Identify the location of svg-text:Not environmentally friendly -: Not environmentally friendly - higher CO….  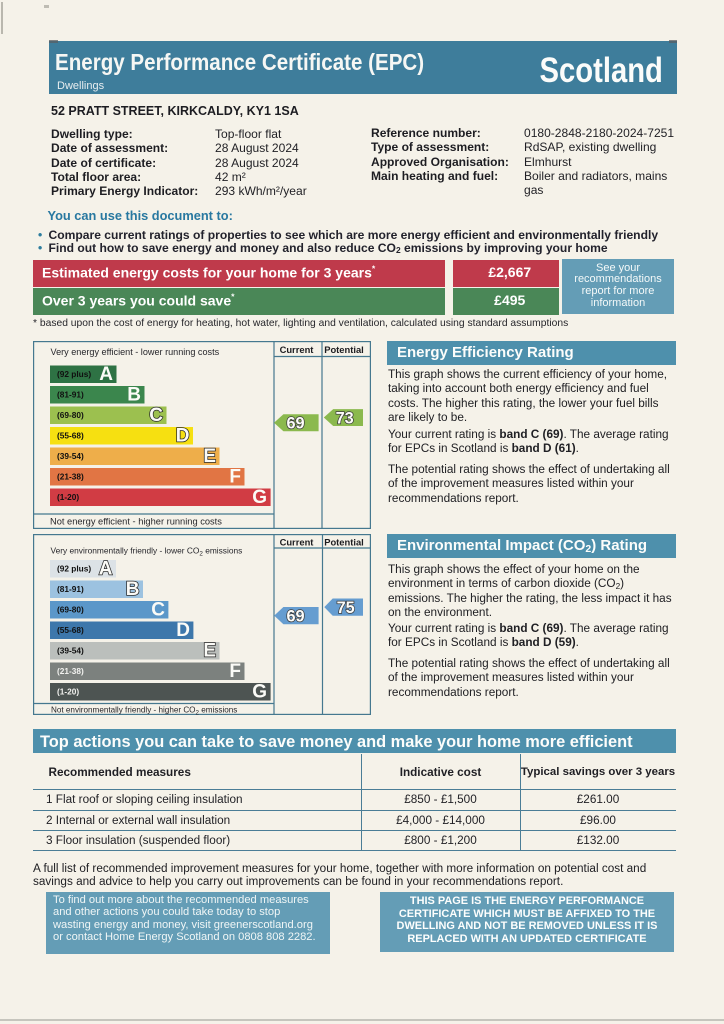
(144, 710).